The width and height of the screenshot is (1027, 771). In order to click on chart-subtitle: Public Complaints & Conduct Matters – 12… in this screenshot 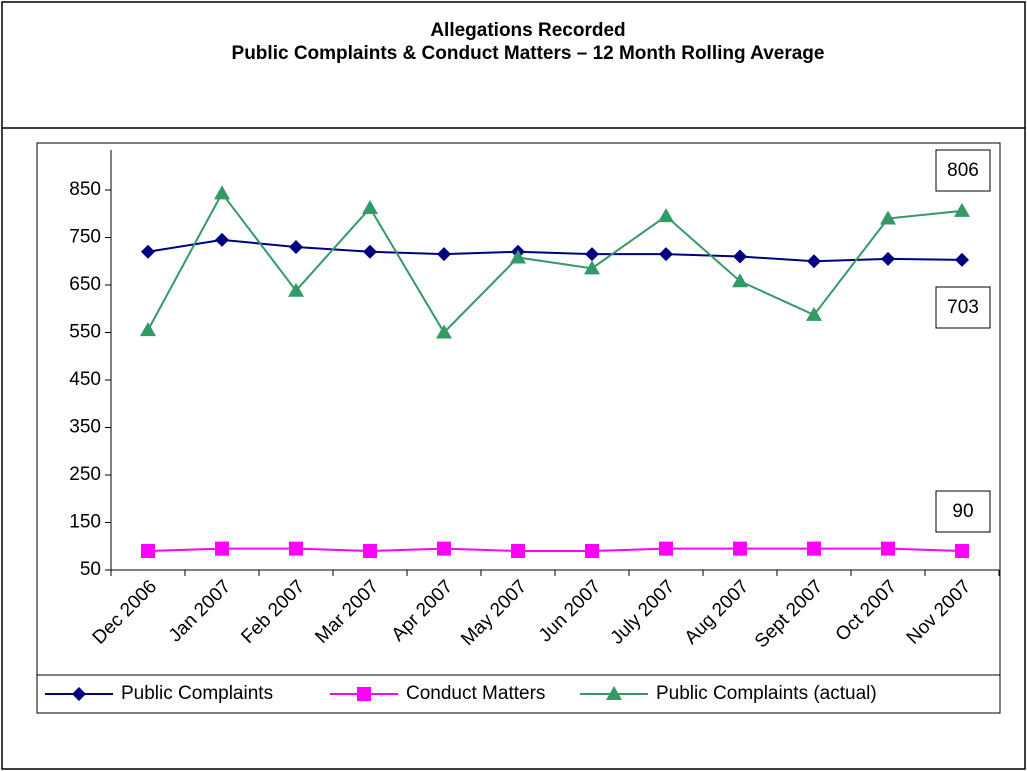, I will do `click(528, 53)`.